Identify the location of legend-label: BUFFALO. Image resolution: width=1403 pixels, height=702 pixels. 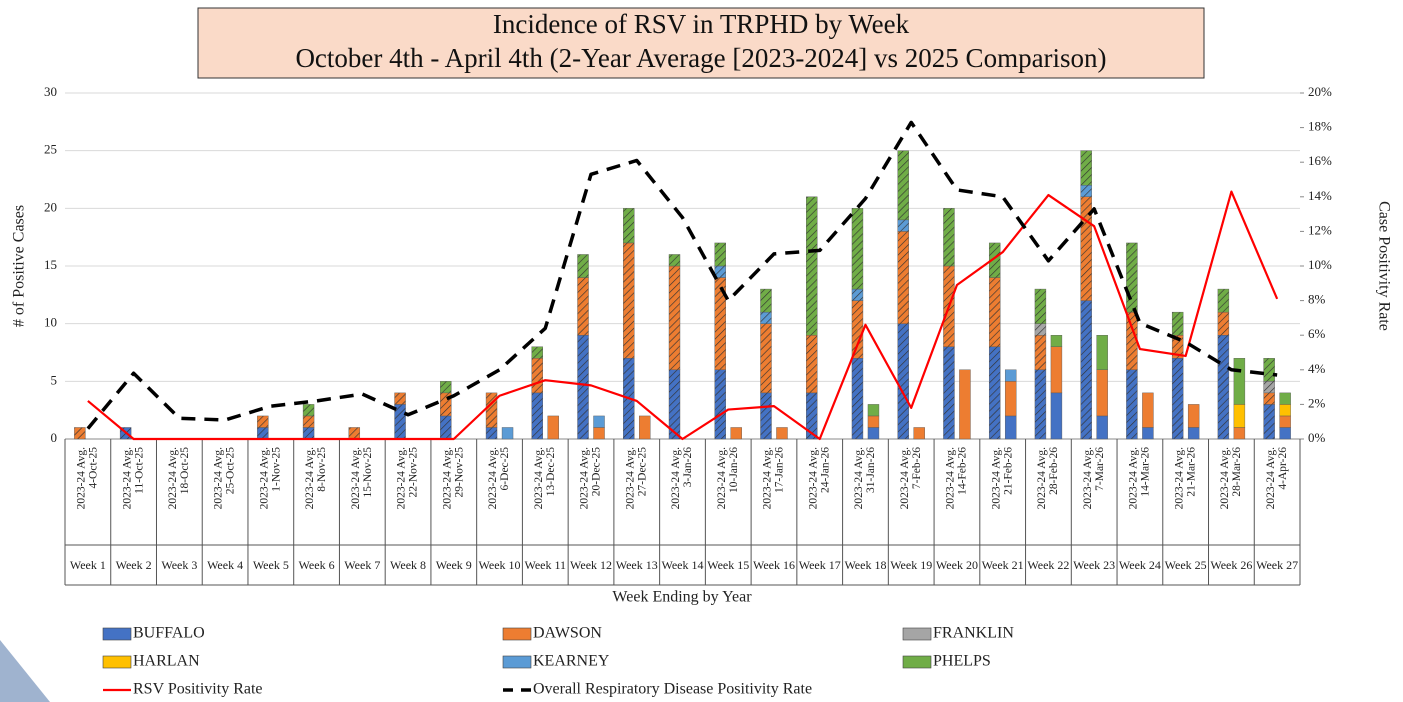
(169, 633).